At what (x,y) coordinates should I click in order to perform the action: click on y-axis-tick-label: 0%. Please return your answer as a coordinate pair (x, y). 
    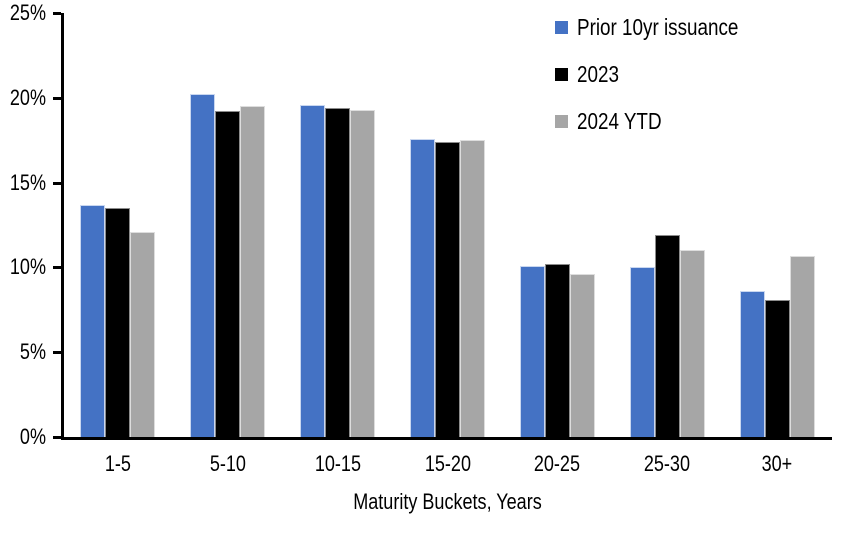
    Looking at the image, I should click on (32, 436).